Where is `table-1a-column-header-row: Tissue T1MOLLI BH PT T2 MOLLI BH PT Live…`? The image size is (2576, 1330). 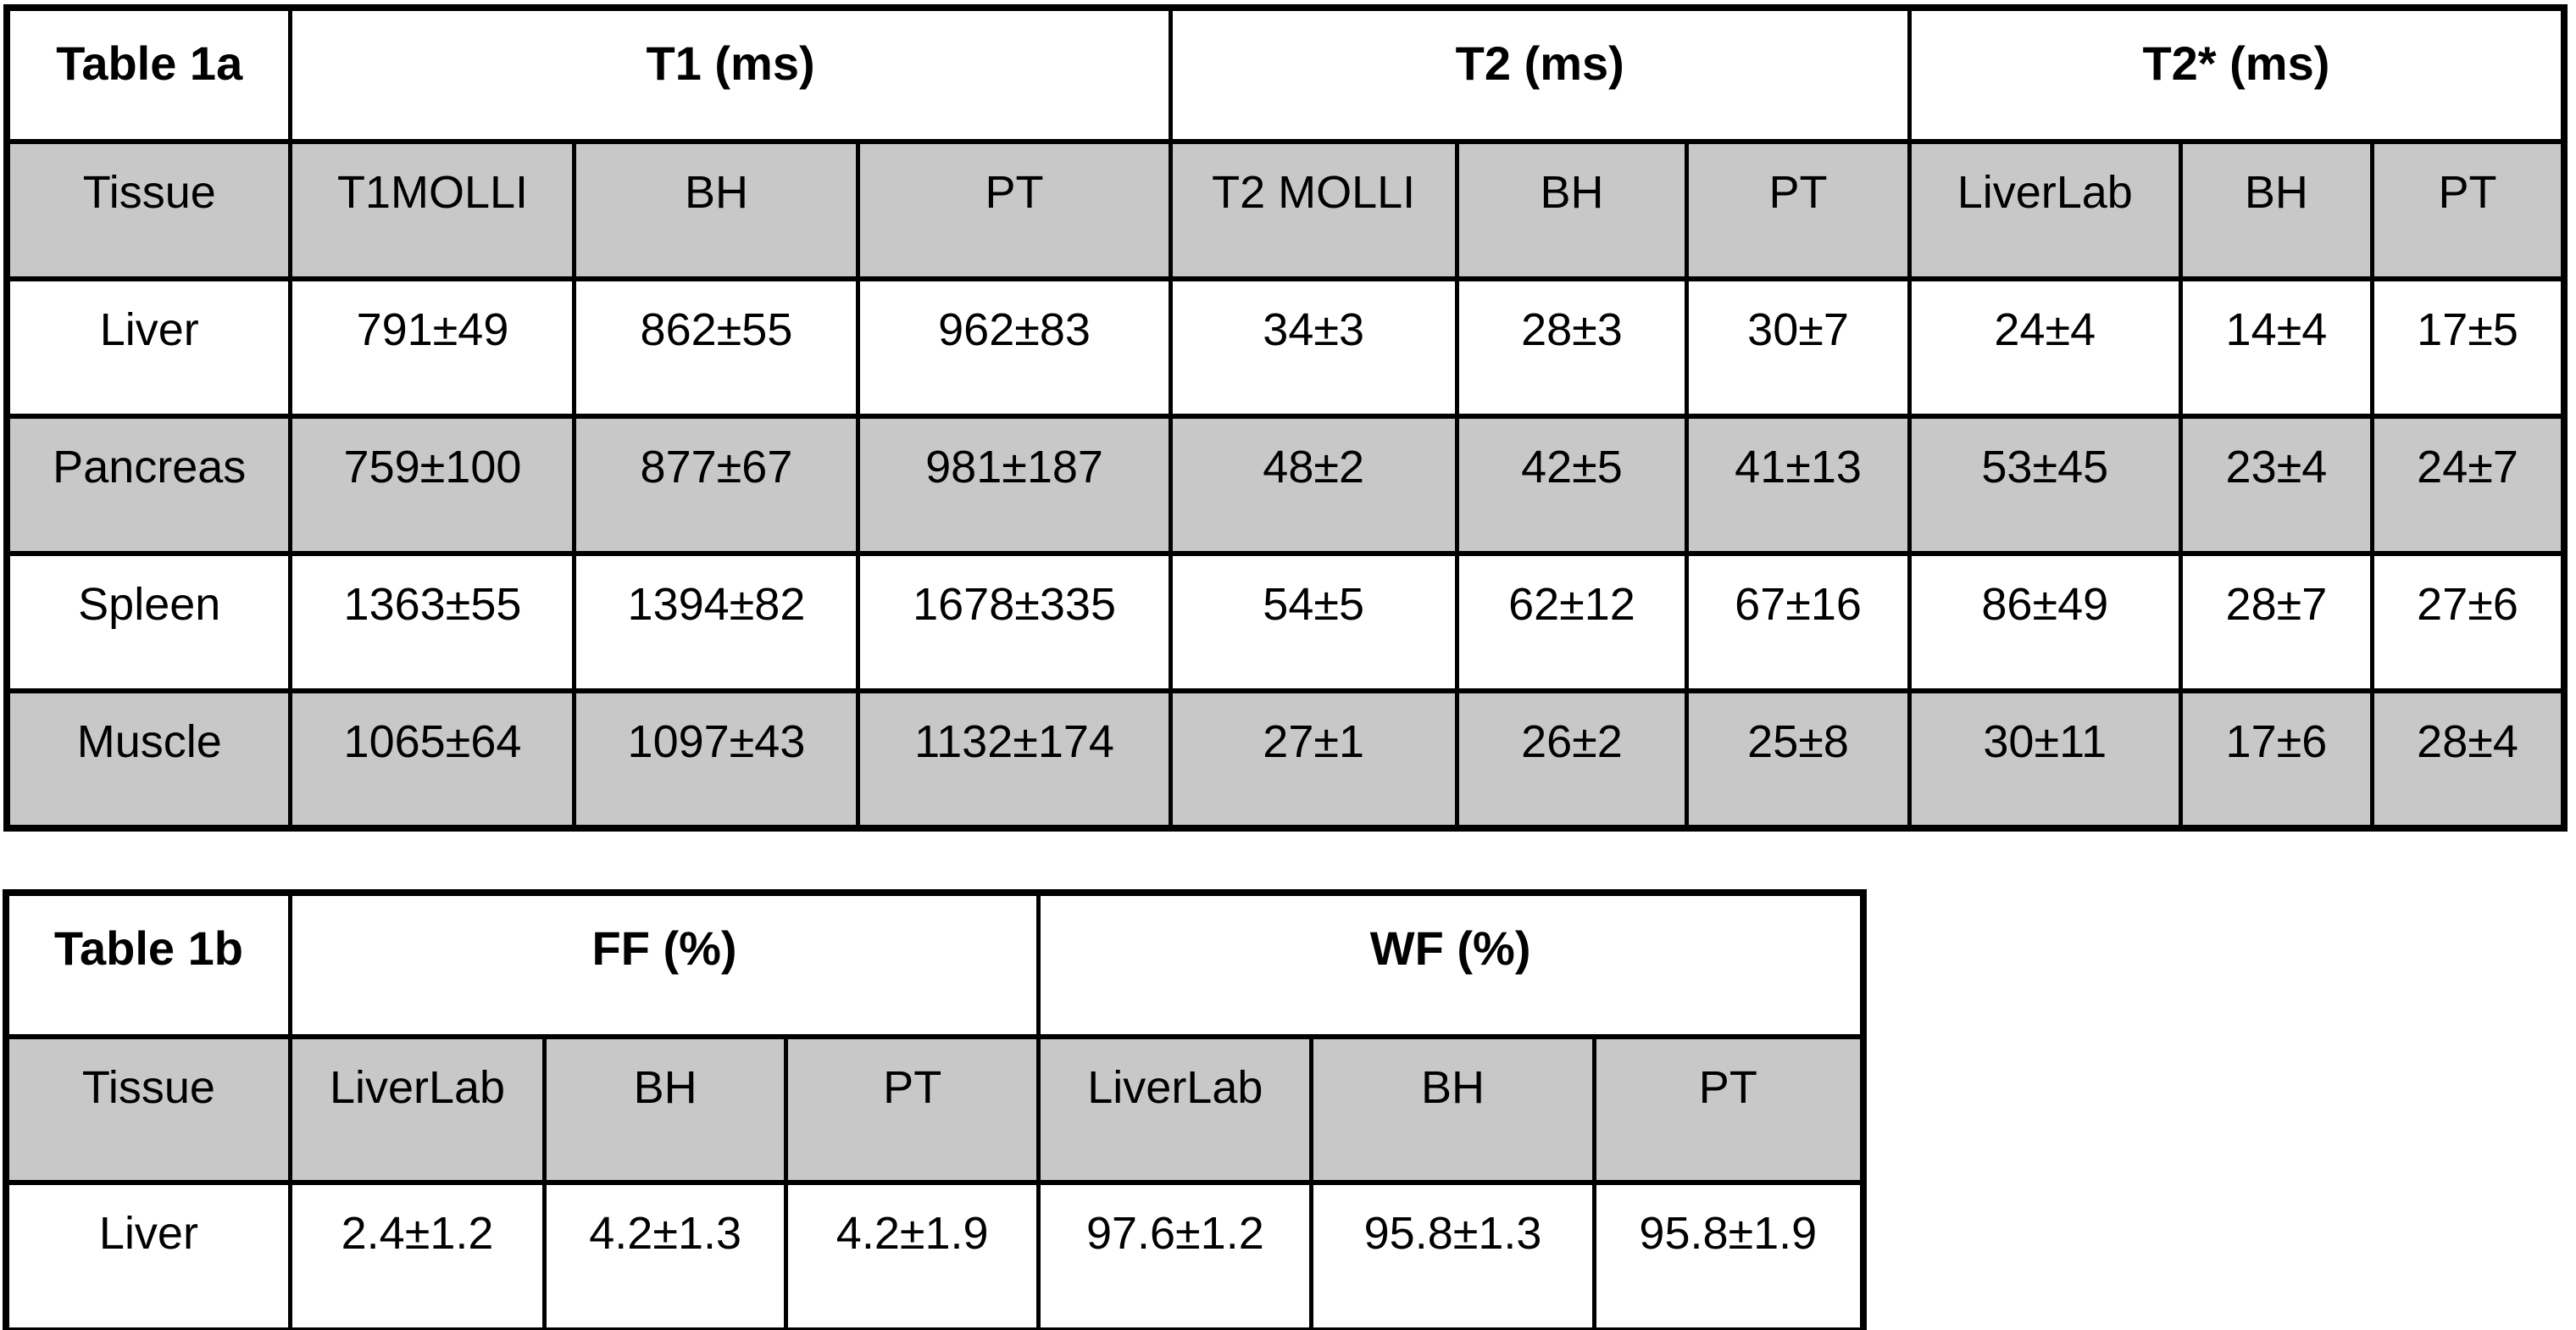
table-1a-column-header-row: Tissue T1MOLLI BH PT T2 MOLLI BH PT Live… is located at coordinates (1285, 210).